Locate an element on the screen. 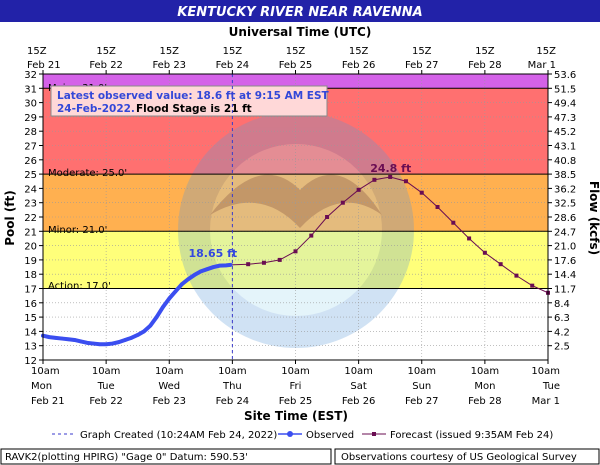 The image size is (600, 465). top-tick-label: Feb 26 is located at coordinates (359, 65).